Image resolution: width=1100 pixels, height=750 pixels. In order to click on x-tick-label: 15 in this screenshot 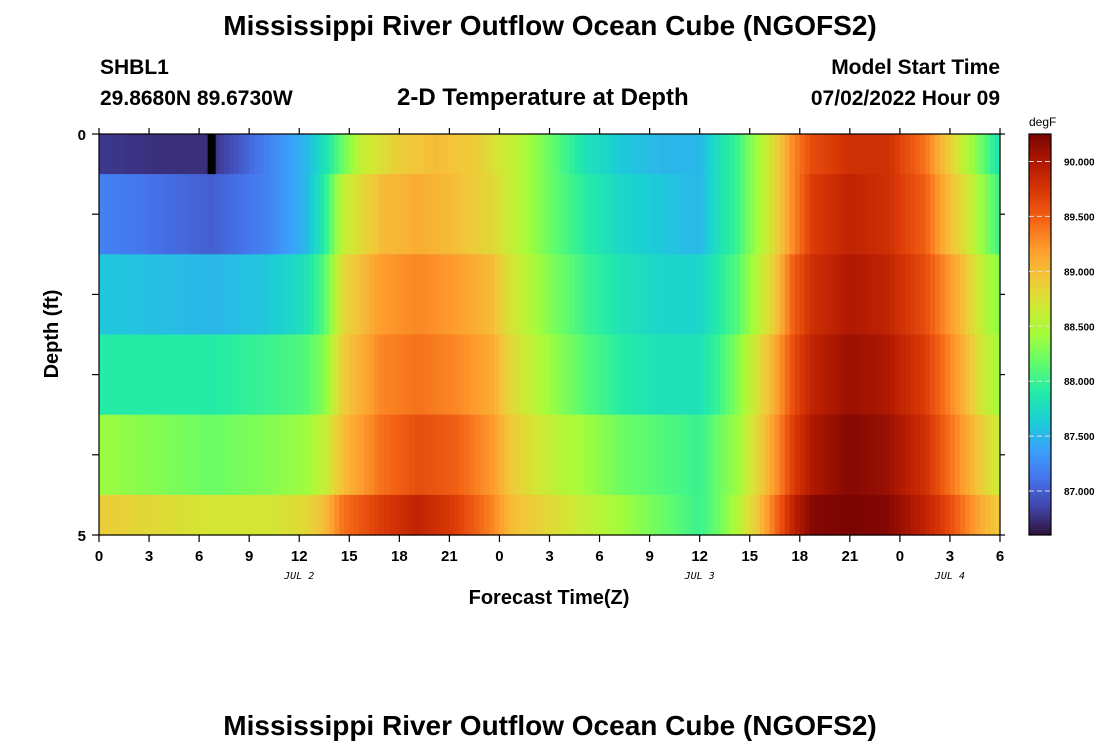, I will do `click(749, 556)`.